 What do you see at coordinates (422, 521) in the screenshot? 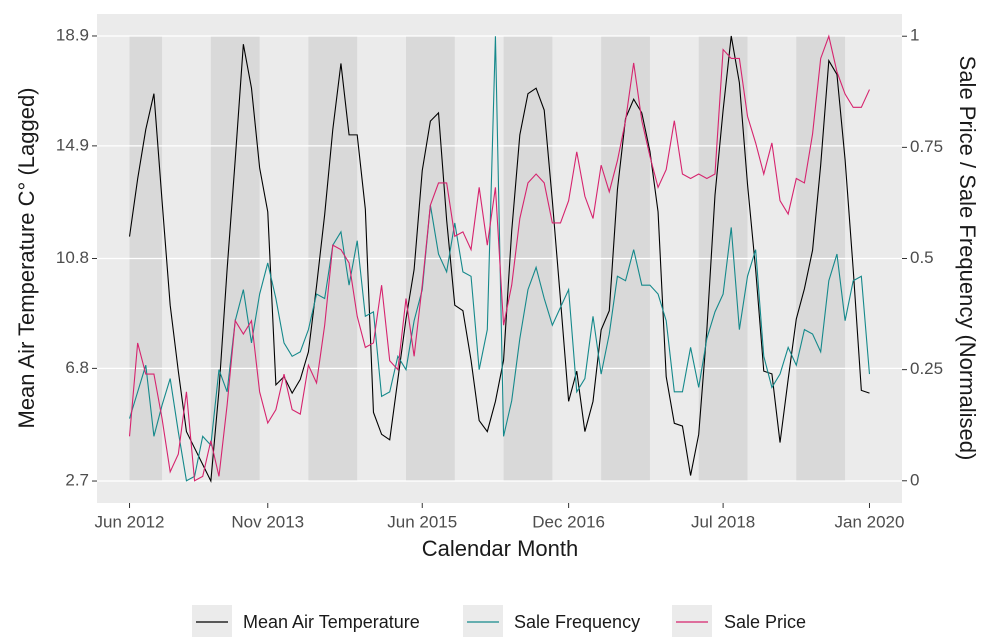
I see `x-tick-label: Jun 2015` at bounding box center [422, 521].